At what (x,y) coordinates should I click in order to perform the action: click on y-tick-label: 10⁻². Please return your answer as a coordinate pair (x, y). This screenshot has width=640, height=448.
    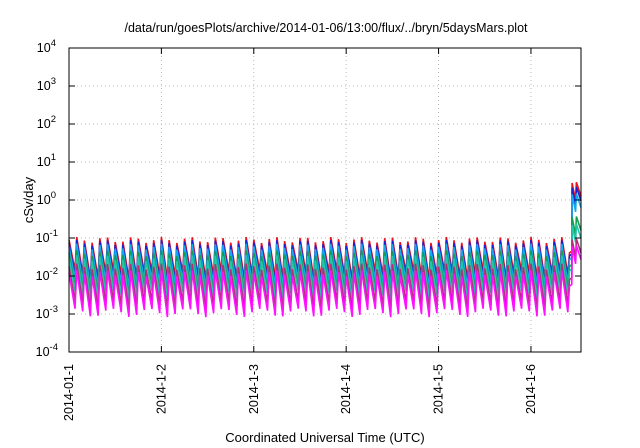
    Looking at the image, I should click on (47, 274).